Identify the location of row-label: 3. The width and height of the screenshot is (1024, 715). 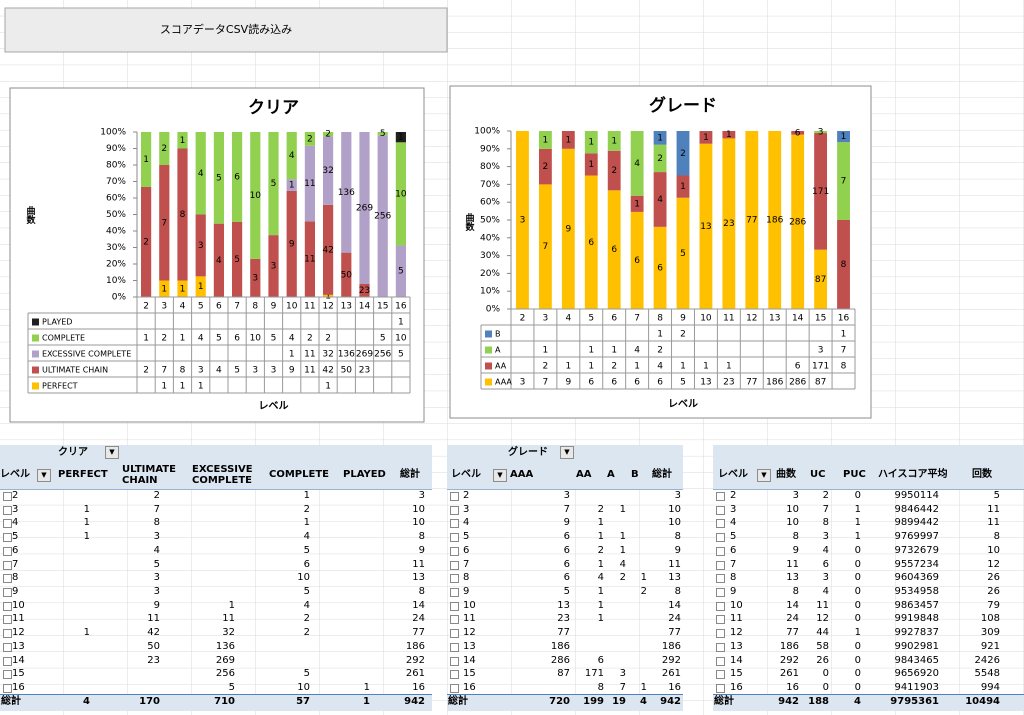
(15, 509).